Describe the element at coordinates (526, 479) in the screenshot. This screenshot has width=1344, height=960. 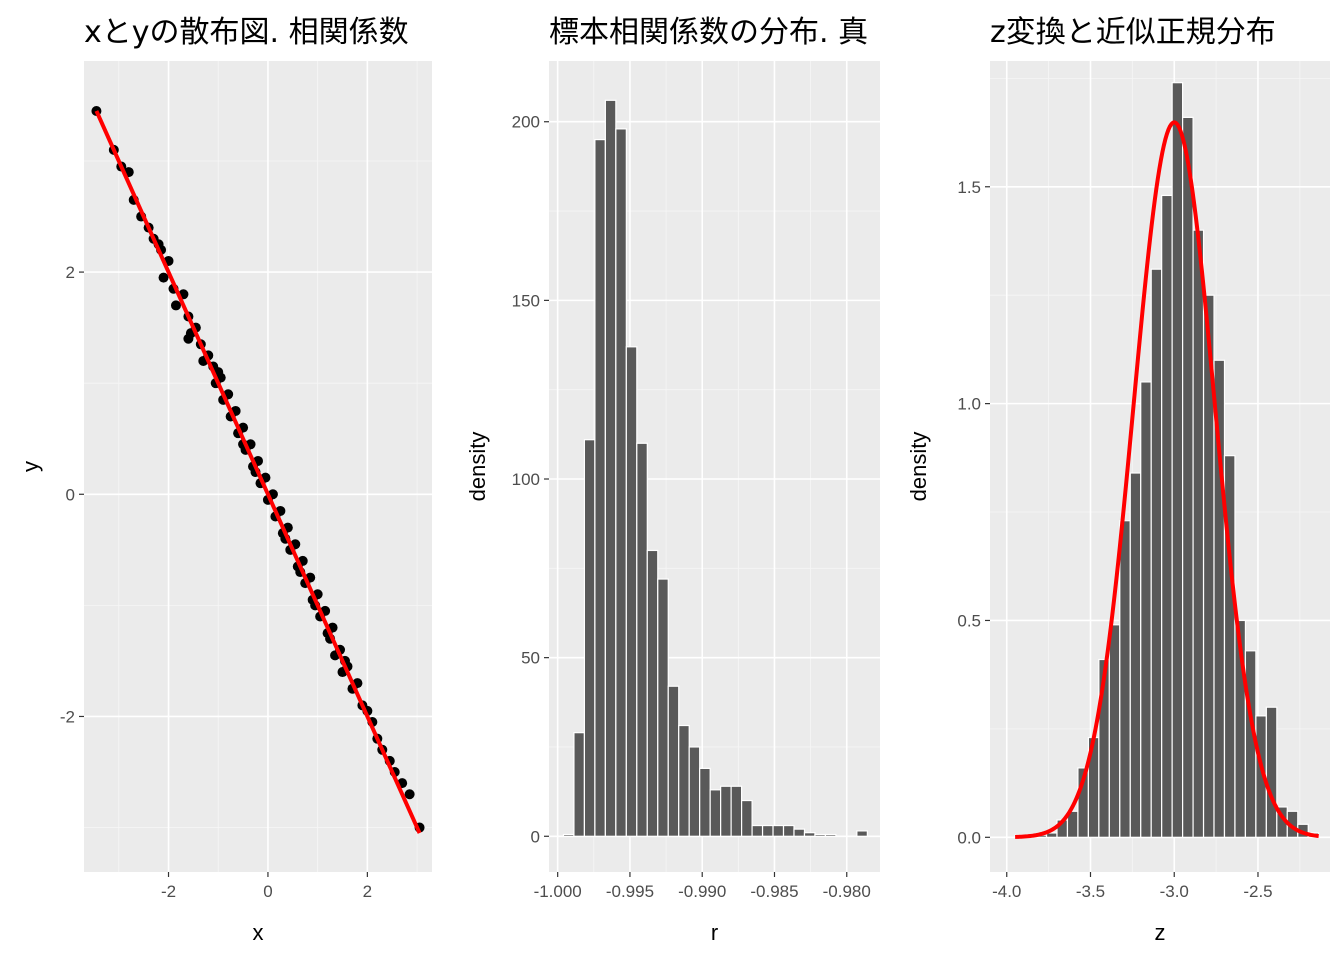
I see `y-tick-label: 100` at that location.